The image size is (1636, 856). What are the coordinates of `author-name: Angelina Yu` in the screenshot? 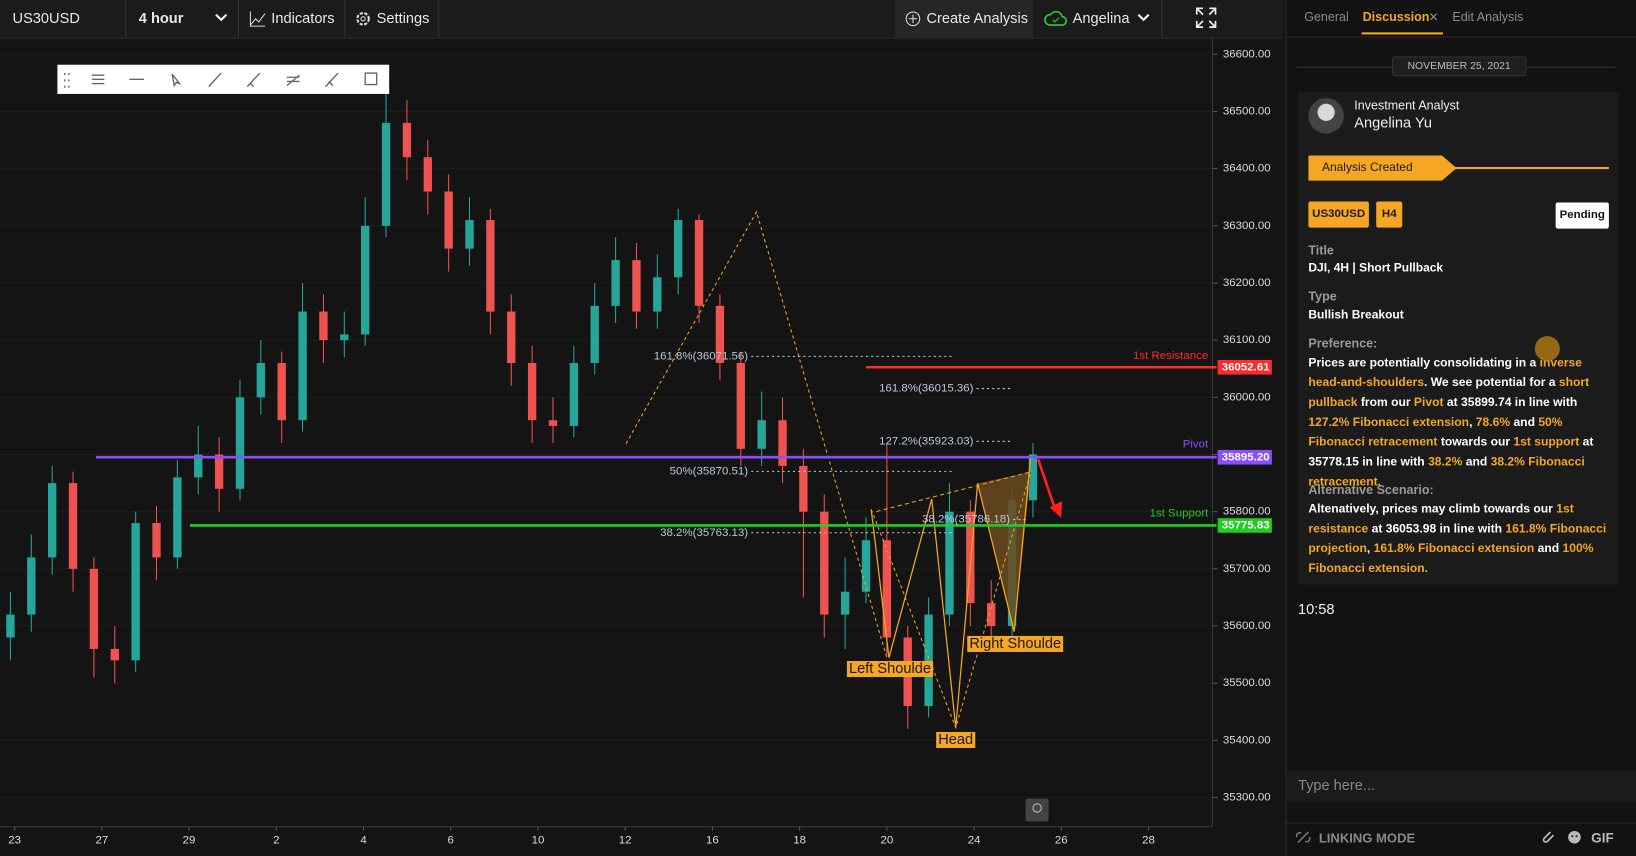 It's located at (1393, 122).